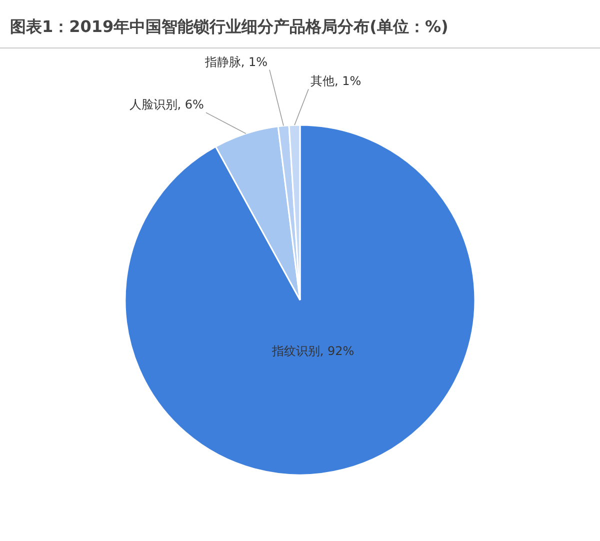 This screenshot has width=600, height=541. What do you see at coordinates (190, 105) in the screenshot?
I see `data-label: , 6%` at bounding box center [190, 105].